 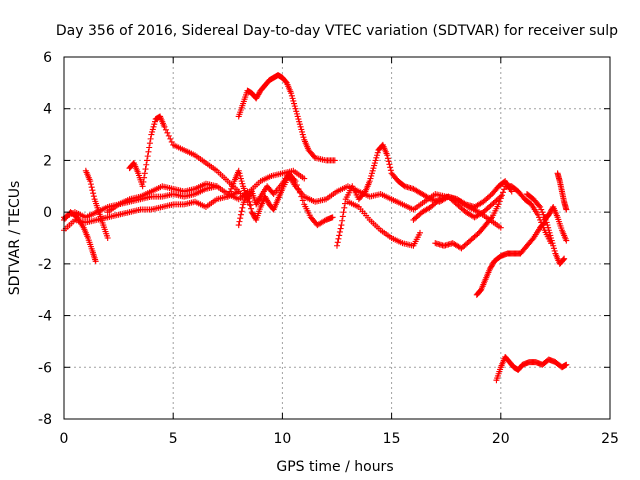 What do you see at coordinates (501, 439) in the screenshot?
I see `x-tick-label: 20` at bounding box center [501, 439].